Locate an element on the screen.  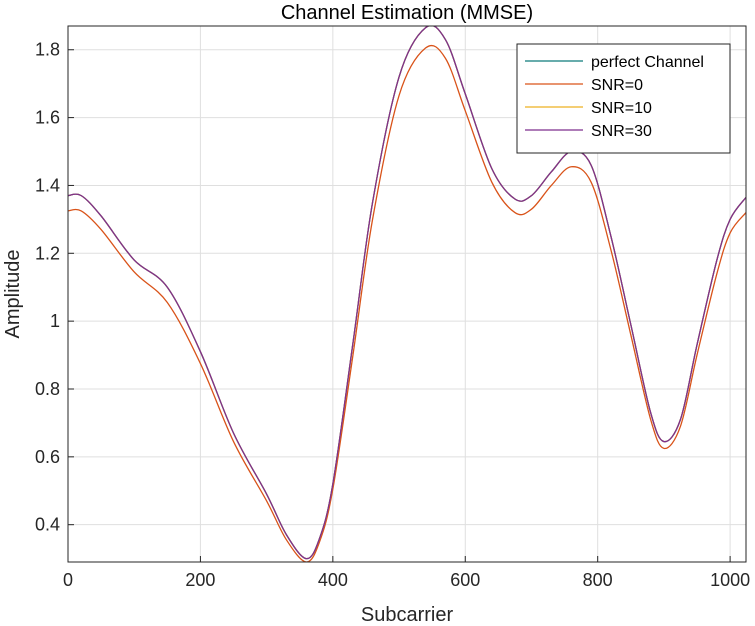
x-tick-label: 400 is located at coordinates (333, 580).